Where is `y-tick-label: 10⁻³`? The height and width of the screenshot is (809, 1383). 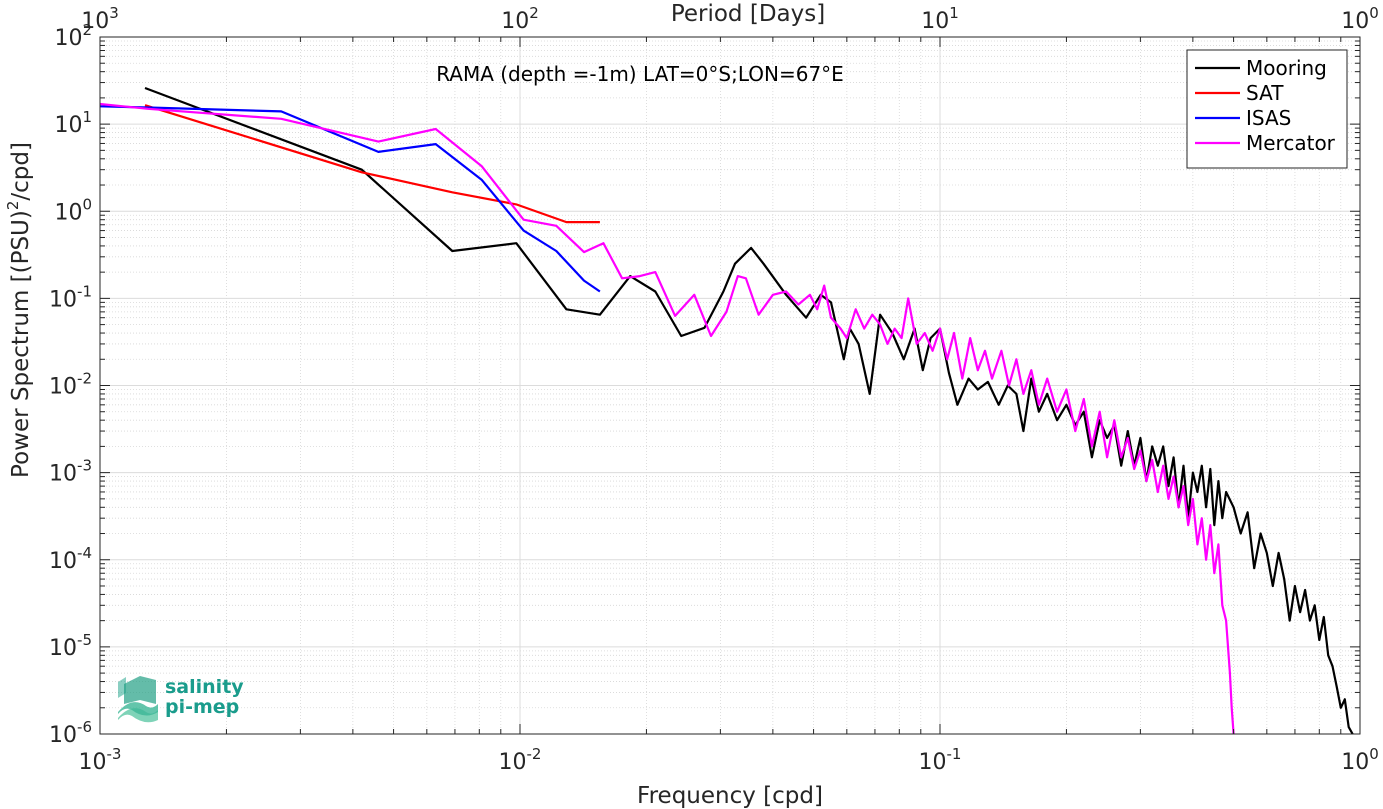 y-tick-label: 10⁻³ is located at coordinates (70, 472).